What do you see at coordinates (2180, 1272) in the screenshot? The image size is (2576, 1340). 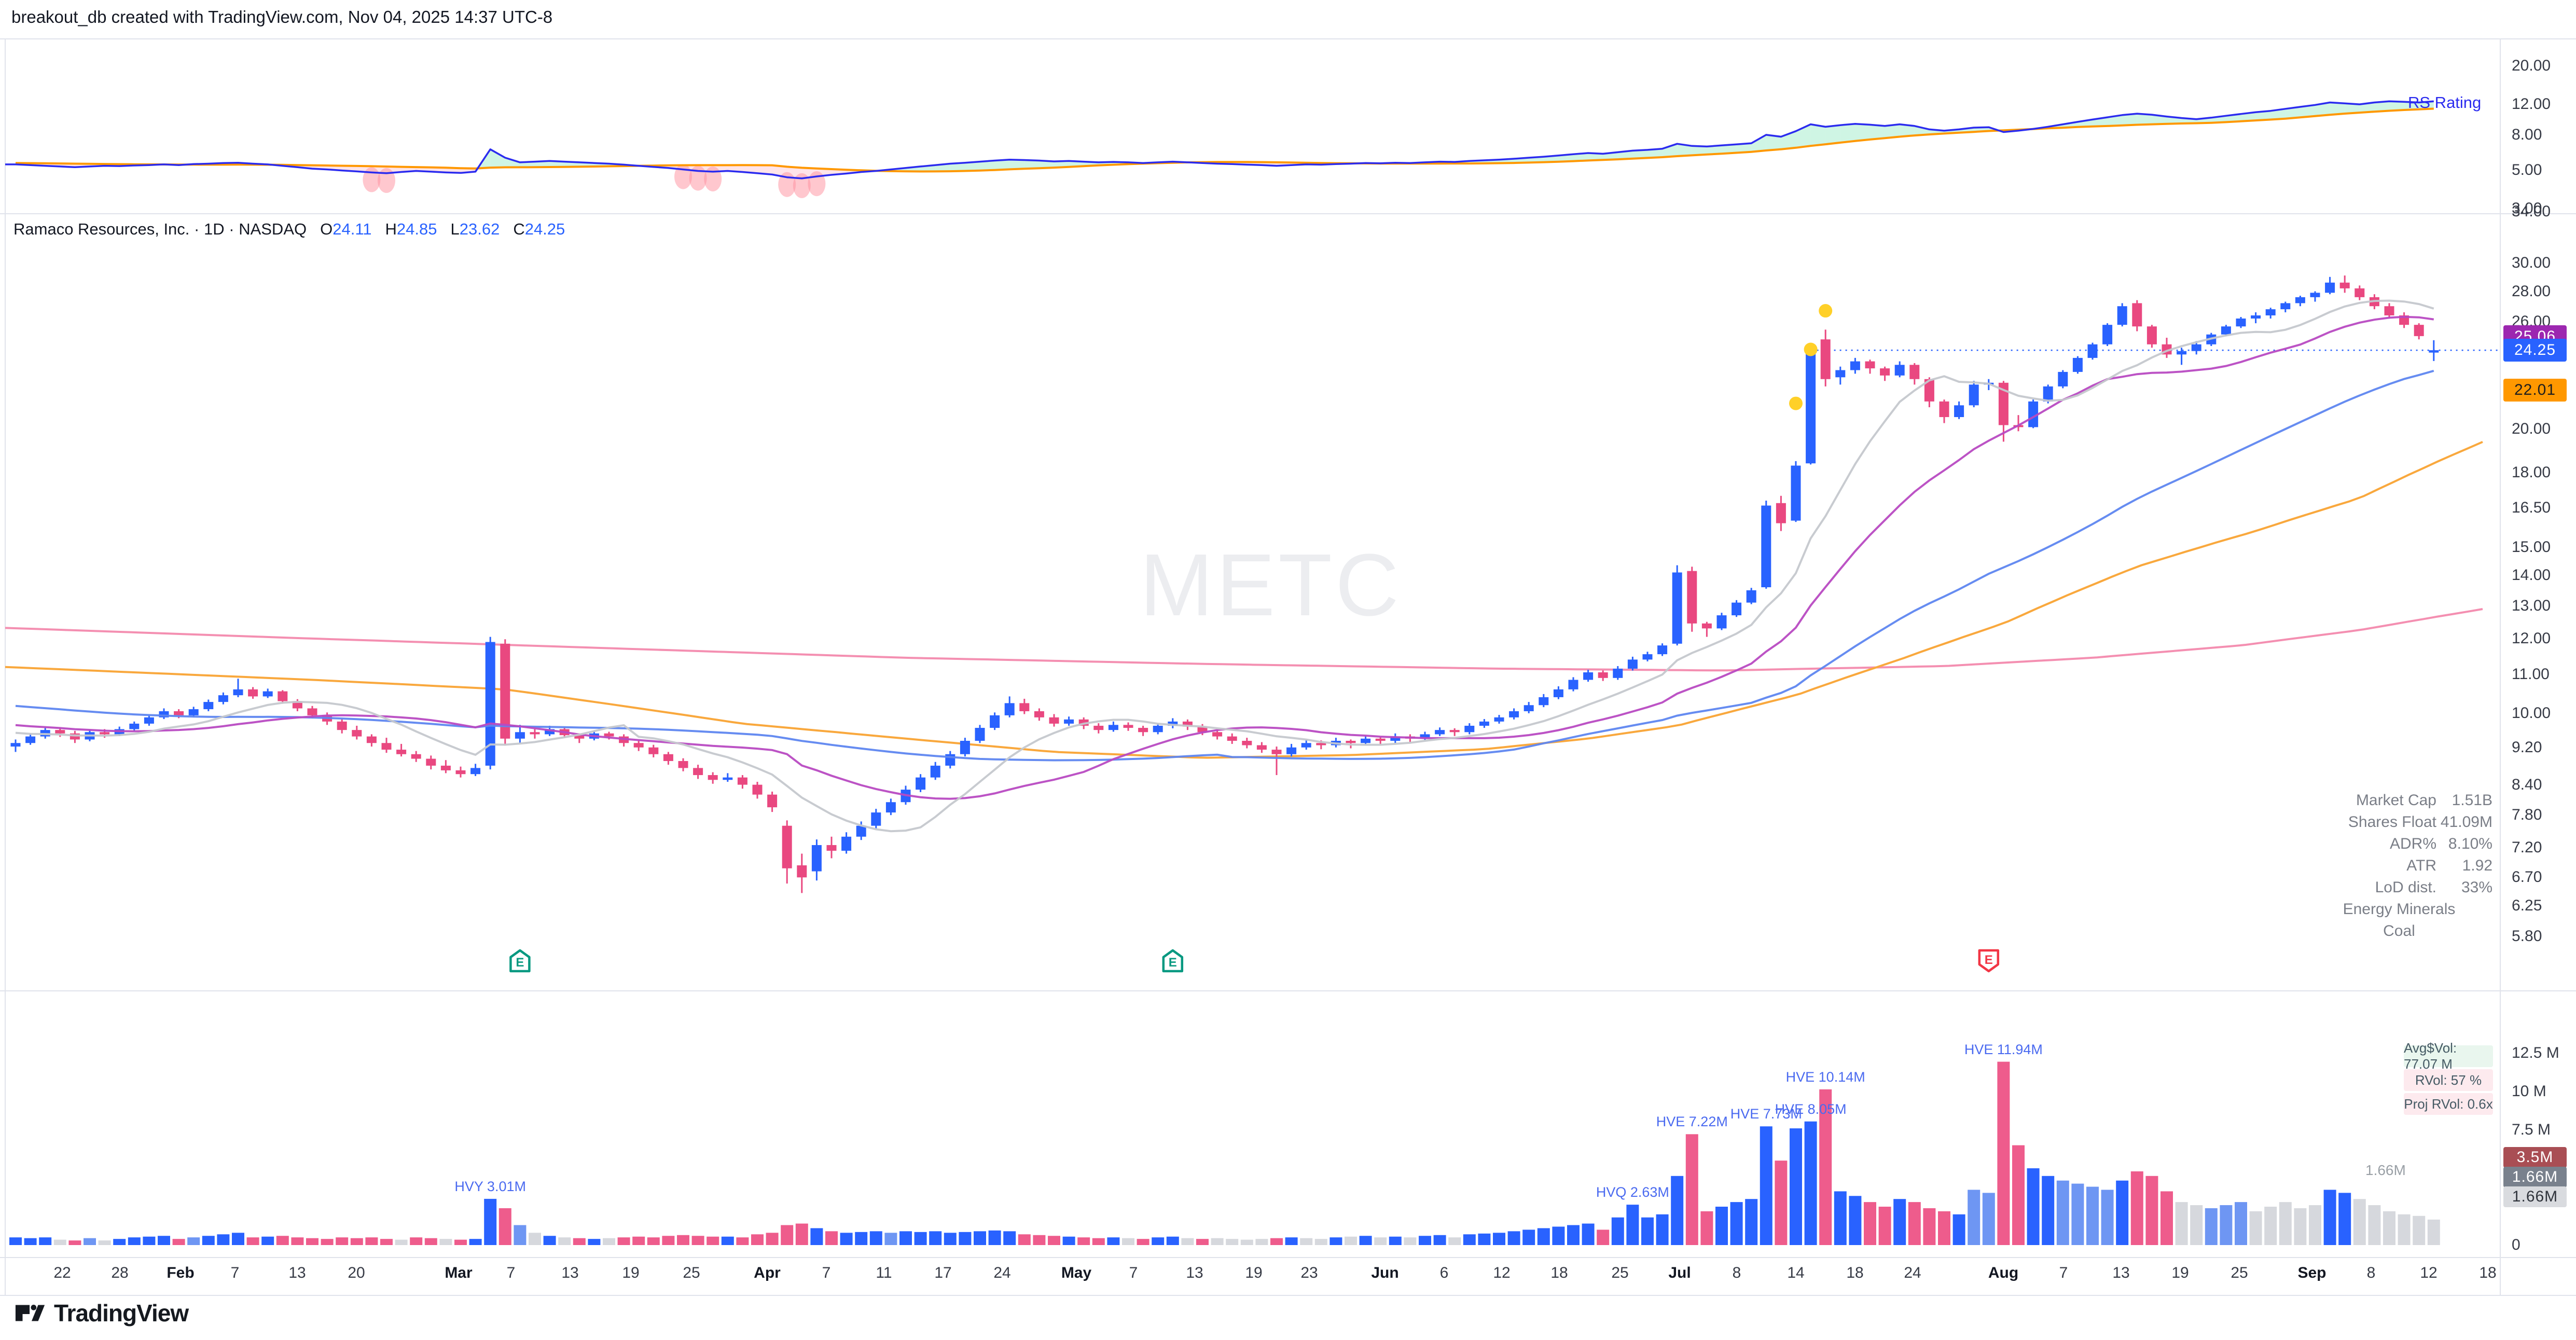 I see `time-axis-day-tick: 19` at bounding box center [2180, 1272].